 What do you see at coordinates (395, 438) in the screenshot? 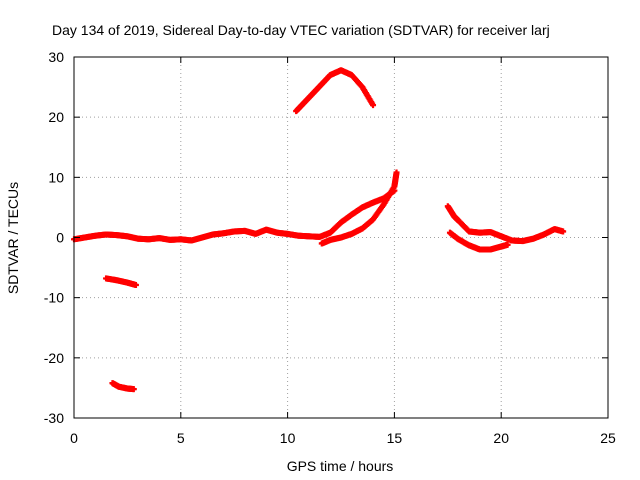
I see `x-tick-label: 15` at bounding box center [395, 438].